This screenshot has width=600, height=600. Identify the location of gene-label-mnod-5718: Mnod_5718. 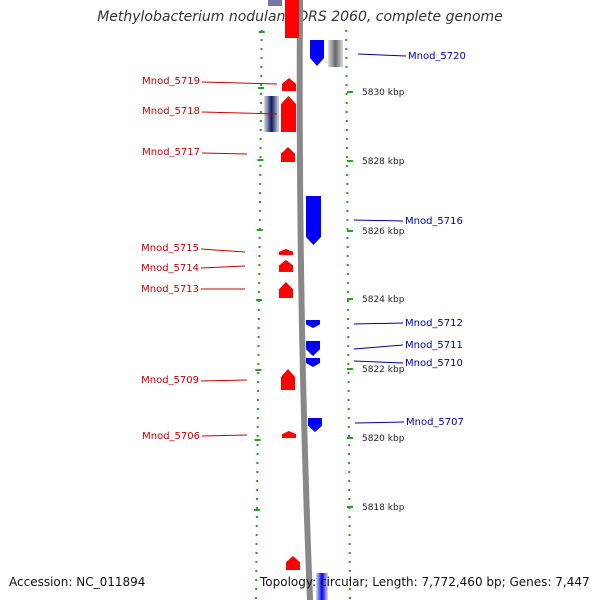
(171, 111).